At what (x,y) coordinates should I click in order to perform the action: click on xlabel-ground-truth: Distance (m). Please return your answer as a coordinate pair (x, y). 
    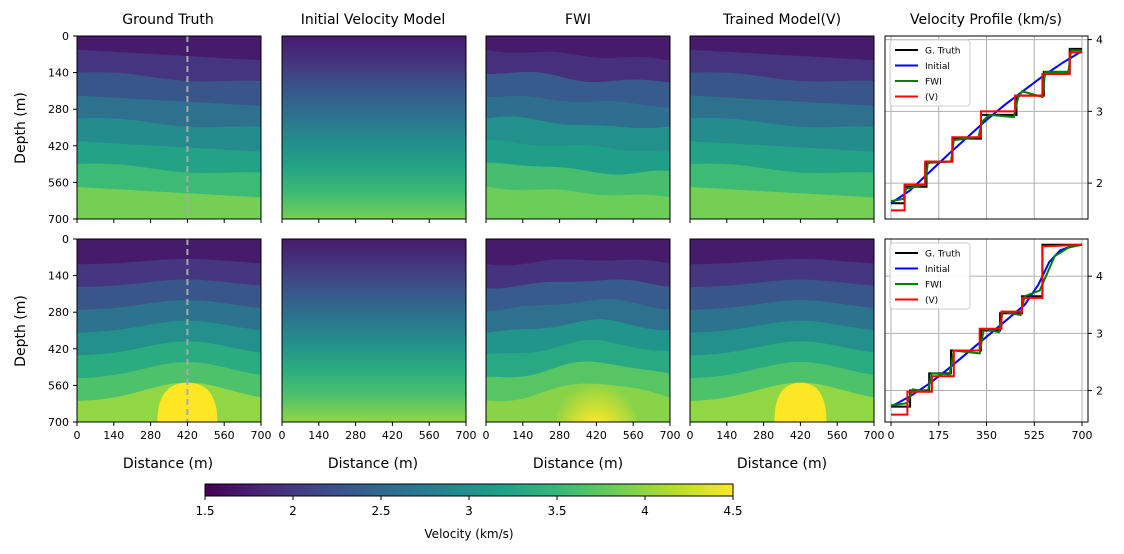
    Looking at the image, I should click on (168, 464).